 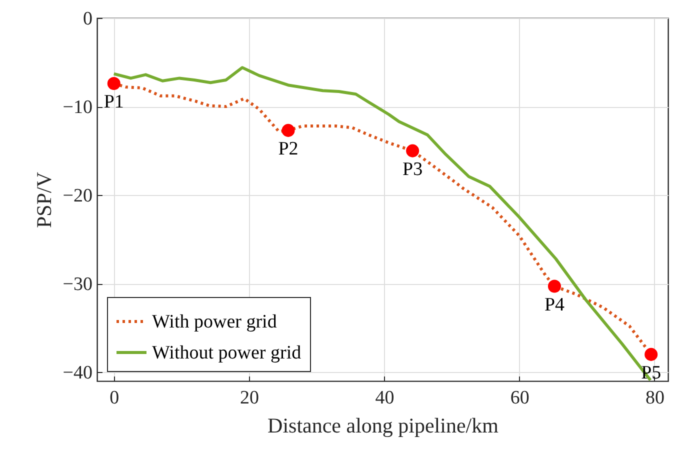 I want to click on y-tick-label: −10, so click(x=77, y=107).